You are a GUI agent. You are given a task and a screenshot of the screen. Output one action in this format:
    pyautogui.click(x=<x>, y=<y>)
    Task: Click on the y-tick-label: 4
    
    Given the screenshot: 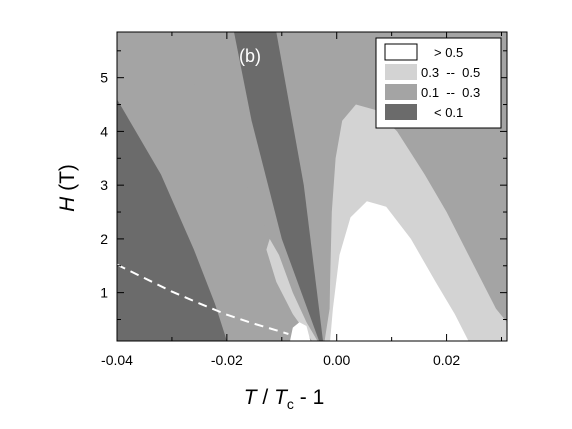 What is the action you would take?
    pyautogui.click(x=104, y=131)
    